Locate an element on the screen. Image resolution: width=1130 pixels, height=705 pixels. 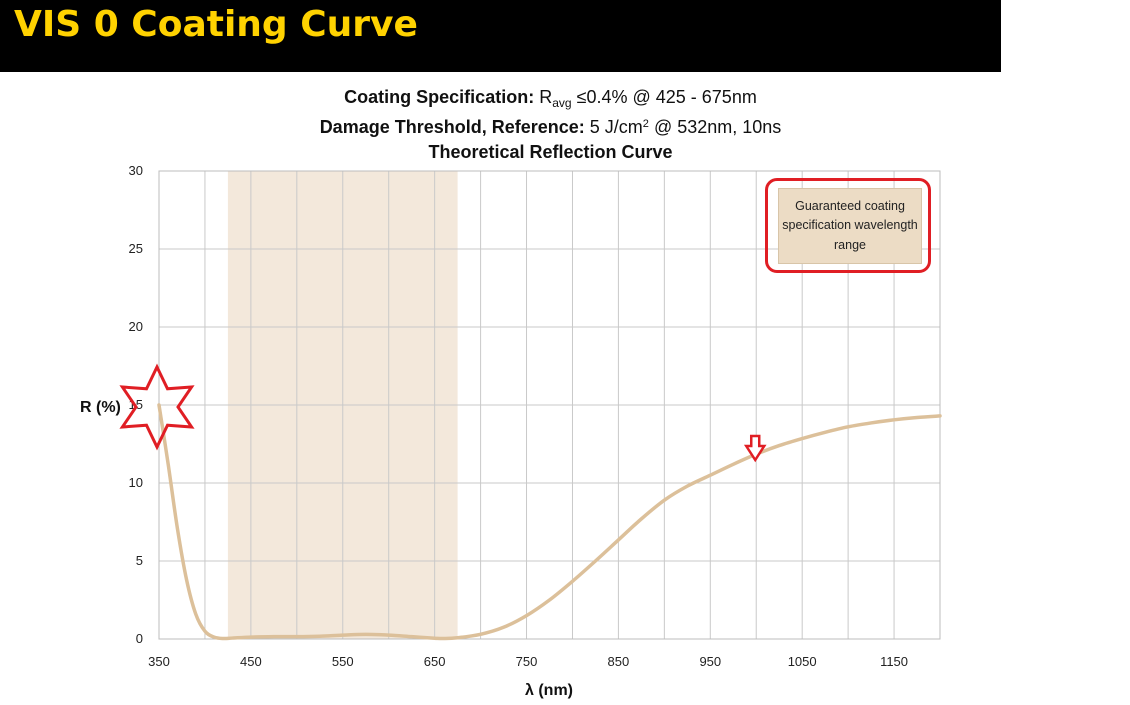
coating-spec-value: ≤0.4% @ 425 - 675nm is located at coordinates (666, 97).